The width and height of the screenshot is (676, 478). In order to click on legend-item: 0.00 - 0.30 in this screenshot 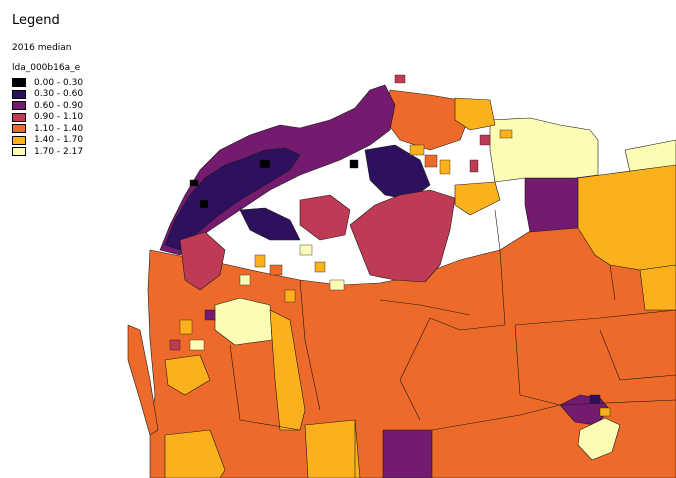, I will do `click(77, 83)`.